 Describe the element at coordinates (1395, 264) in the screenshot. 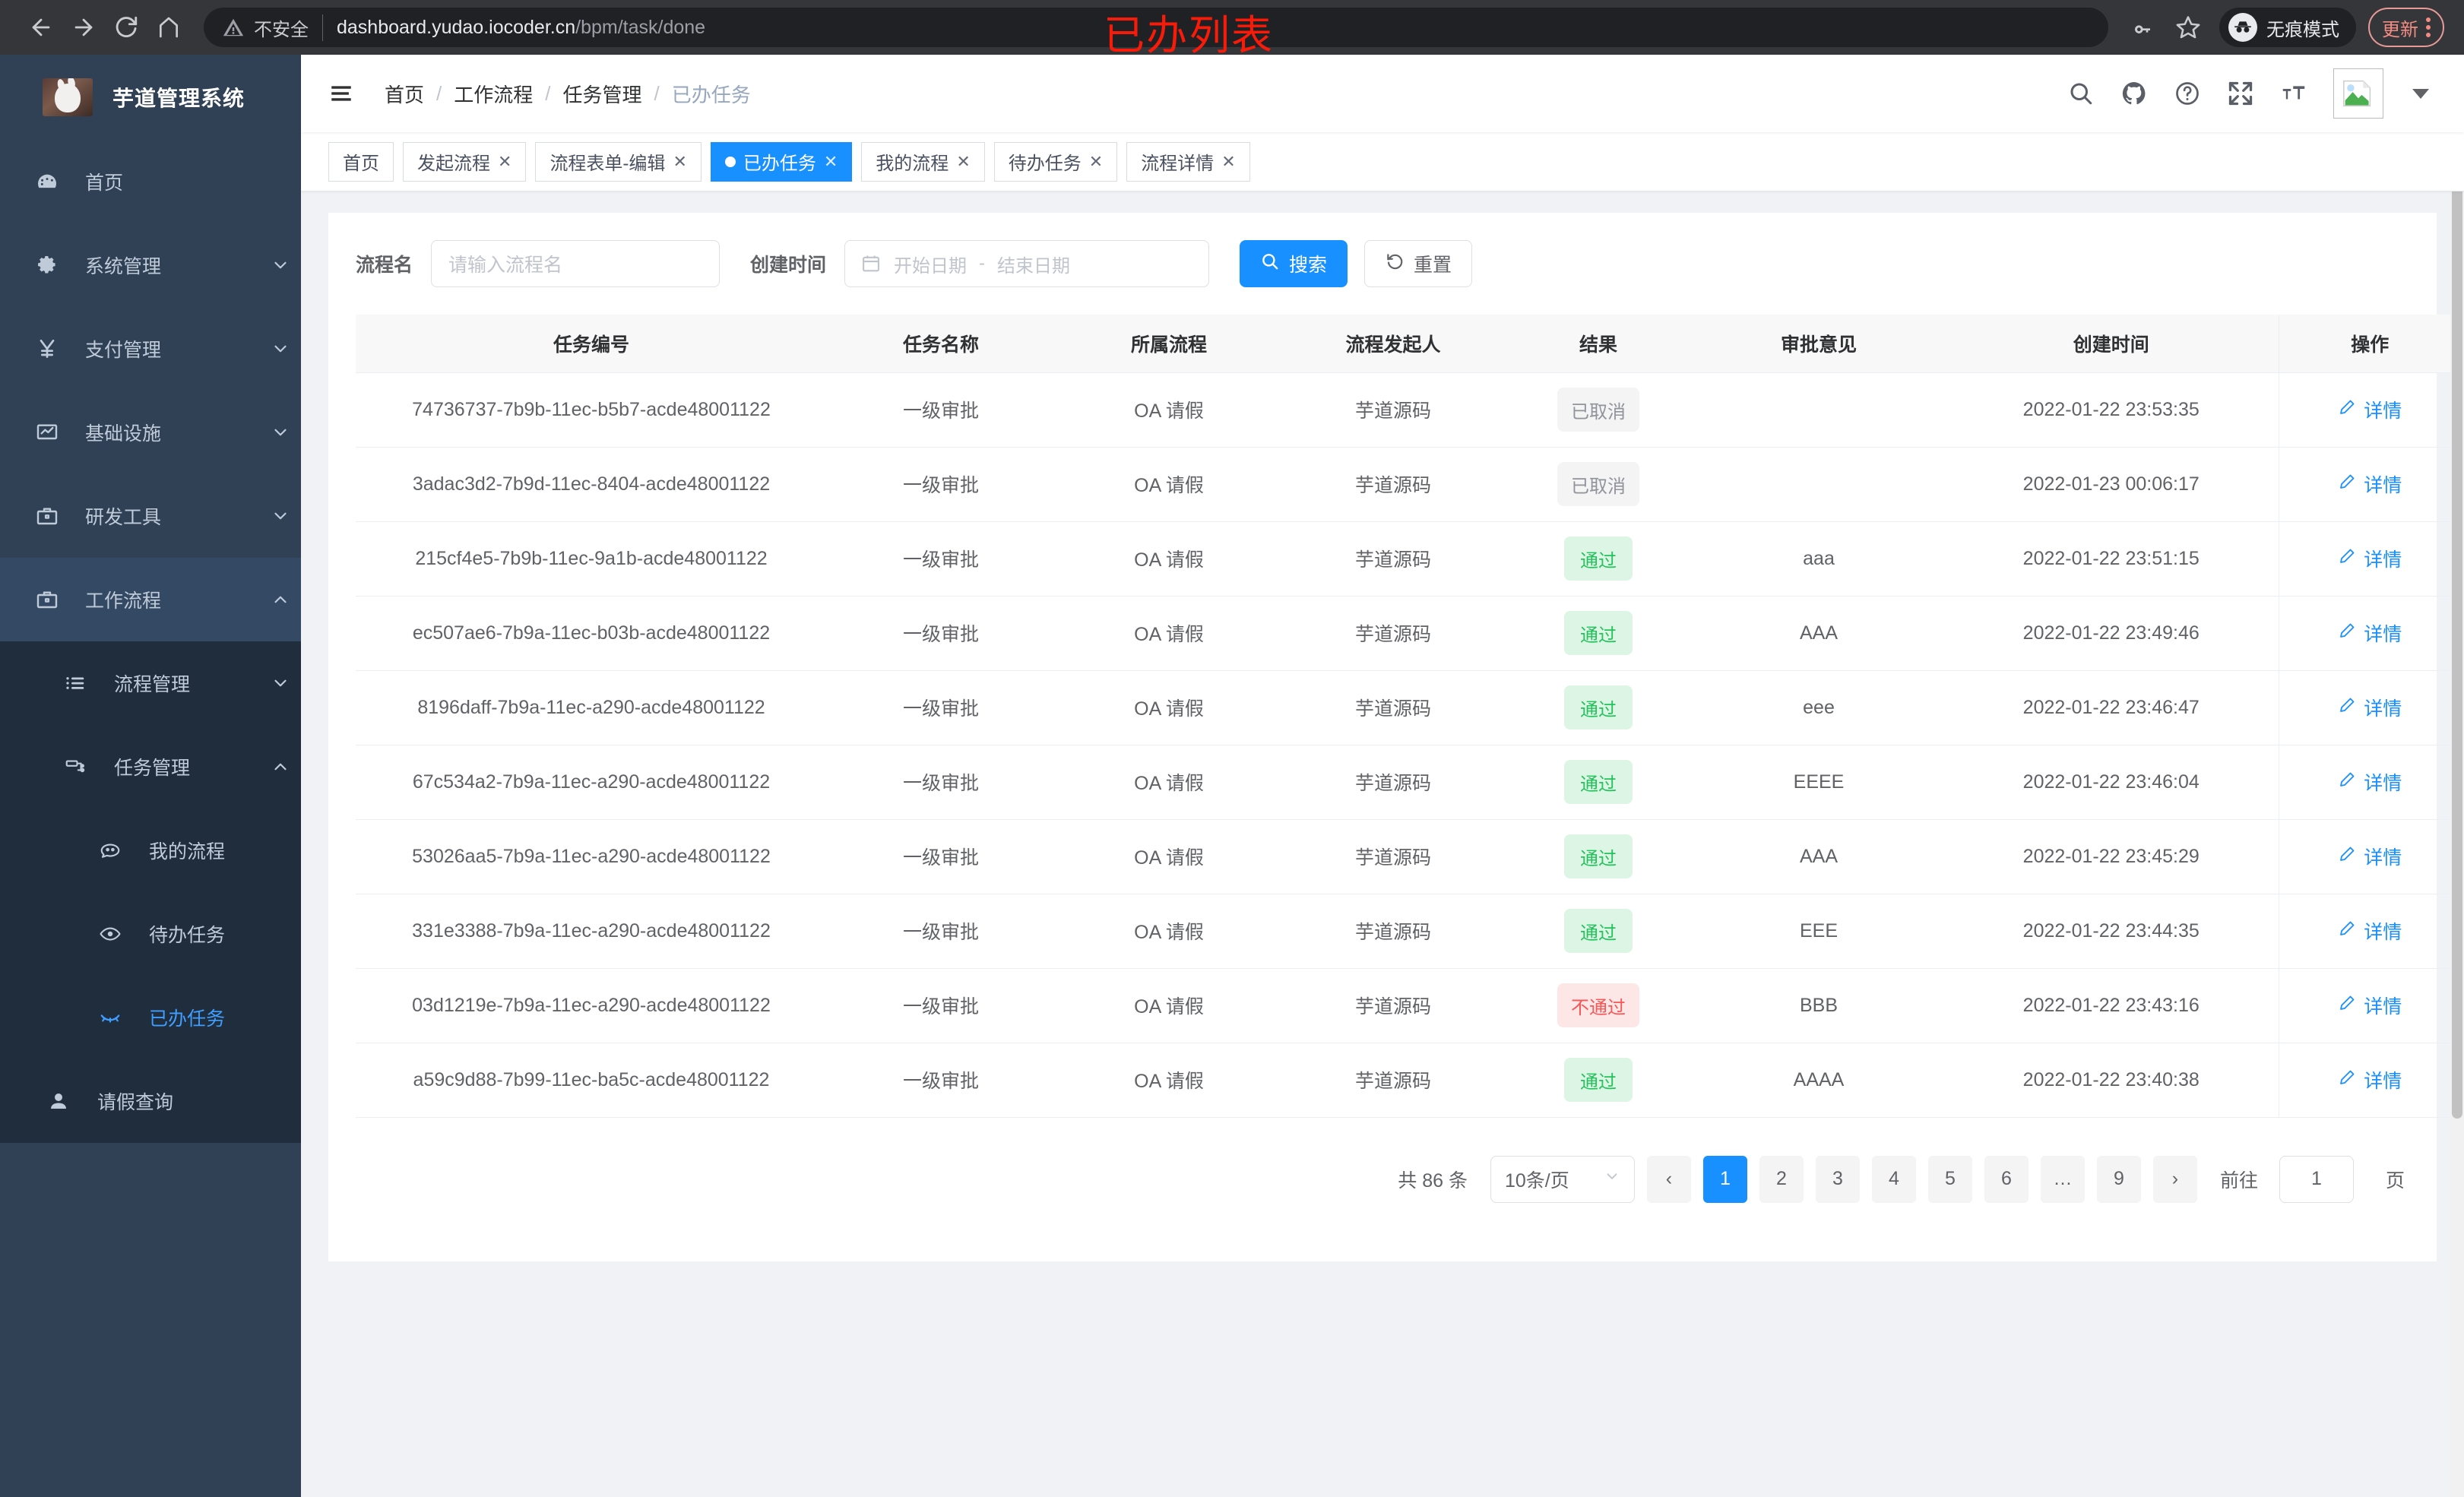

I see `refresh-icon` at that location.